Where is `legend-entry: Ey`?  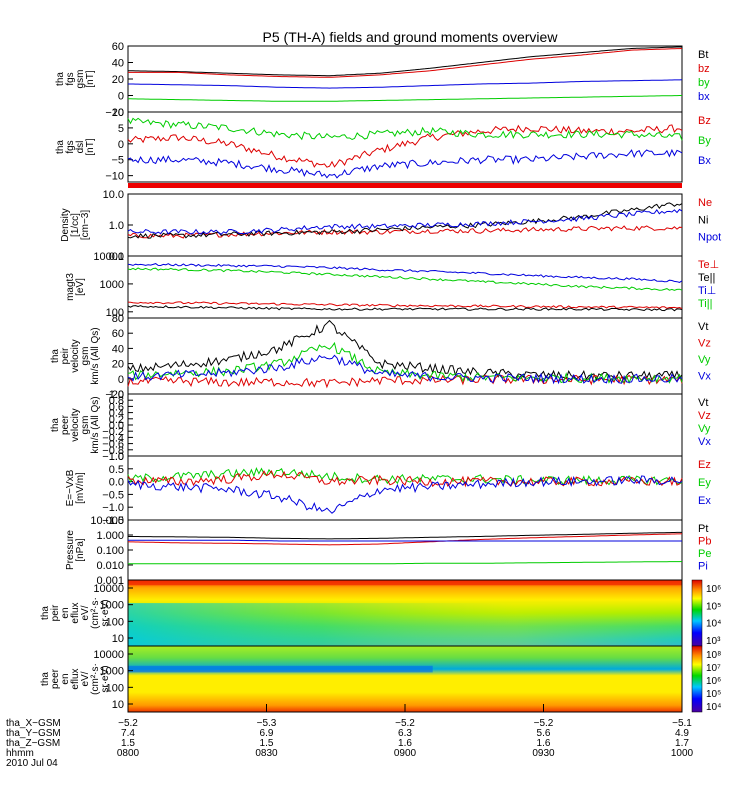 legend-entry: Ey is located at coordinates (704, 483).